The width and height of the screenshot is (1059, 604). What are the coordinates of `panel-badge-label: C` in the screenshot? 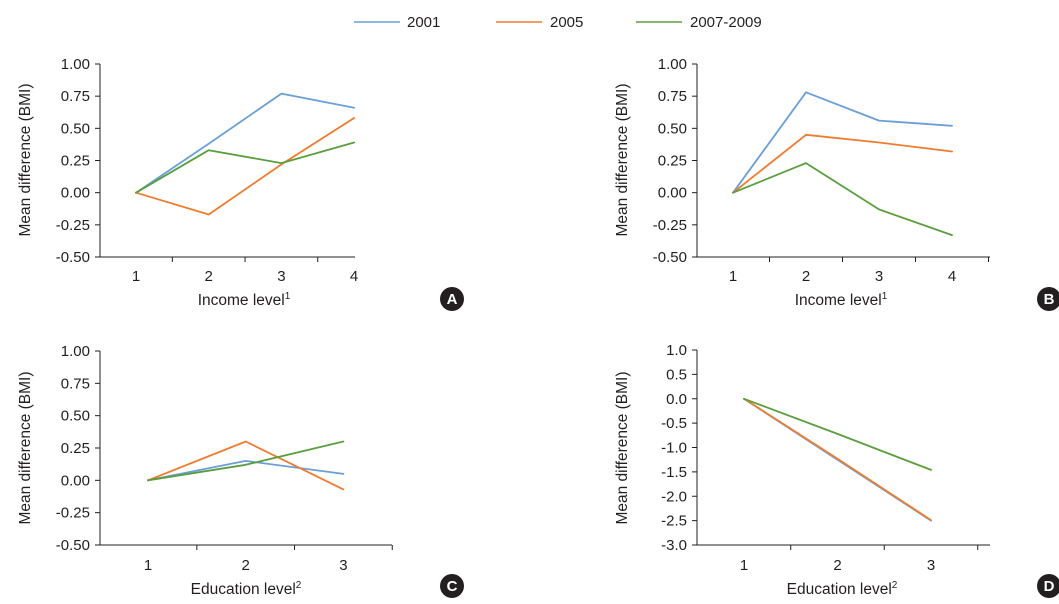 It's located at (452, 586).